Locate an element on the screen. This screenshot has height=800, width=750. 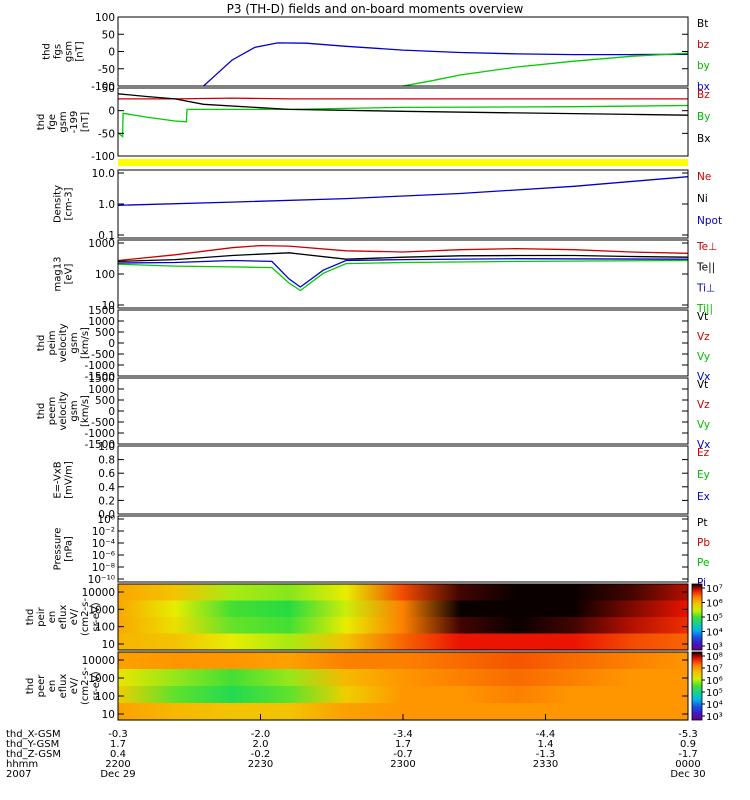
svg-text: peir is located at coordinates (41, 616).